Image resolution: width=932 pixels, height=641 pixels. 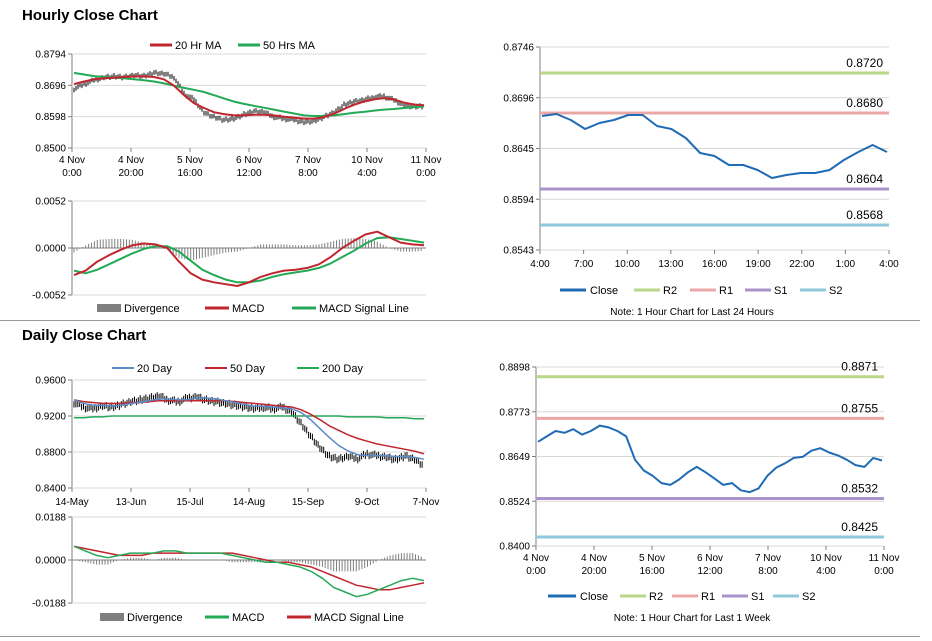 What do you see at coordinates (50, 417) in the screenshot?
I see `dp-ytick-label: 0.9200` at bounding box center [50, 417].